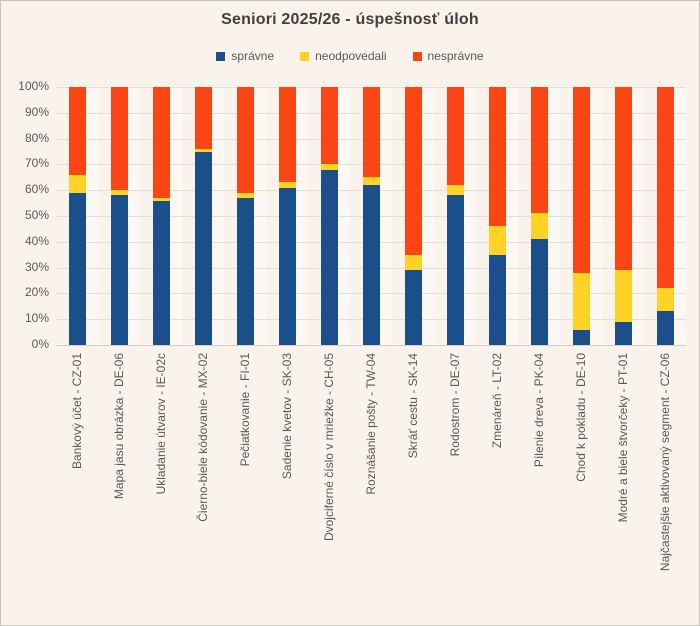 This screenshot has height=626, width=700. What do you see at coordinates (203, 437) in the screenshot?
I see `x-category-label: Čierno-biele kódovanie - MX-02` at bounding box center [203, 437].